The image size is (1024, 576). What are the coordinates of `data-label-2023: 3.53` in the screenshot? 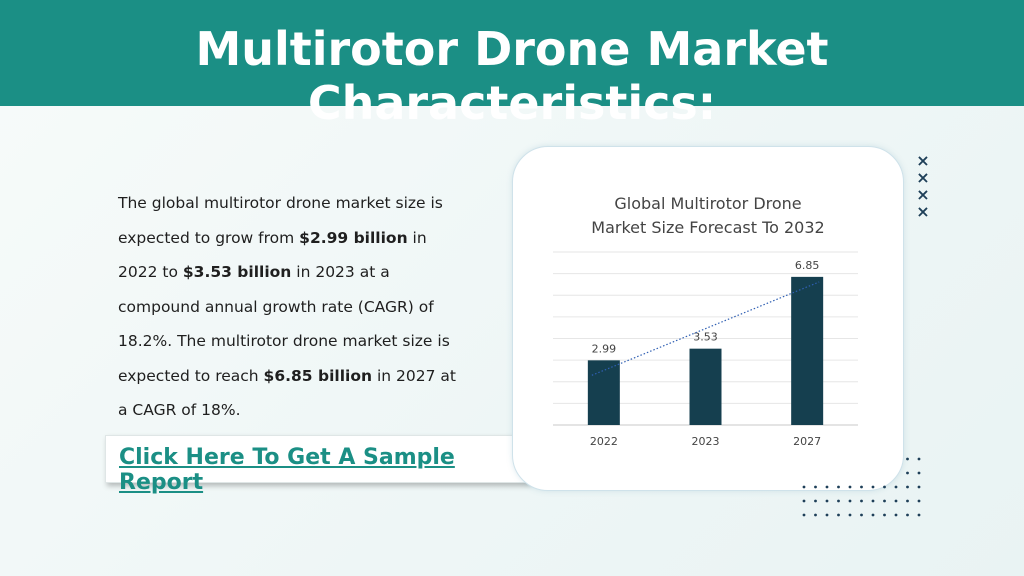 It's located at (705, 337).